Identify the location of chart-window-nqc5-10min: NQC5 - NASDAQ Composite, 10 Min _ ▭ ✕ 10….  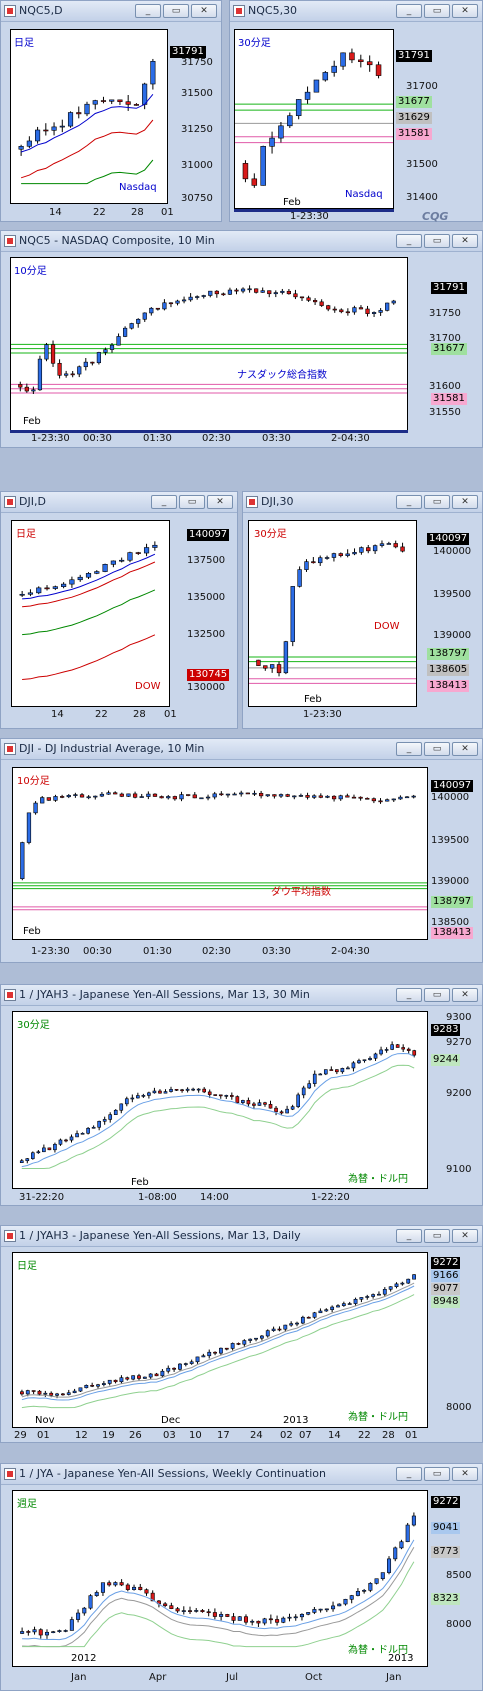
(241, 339).